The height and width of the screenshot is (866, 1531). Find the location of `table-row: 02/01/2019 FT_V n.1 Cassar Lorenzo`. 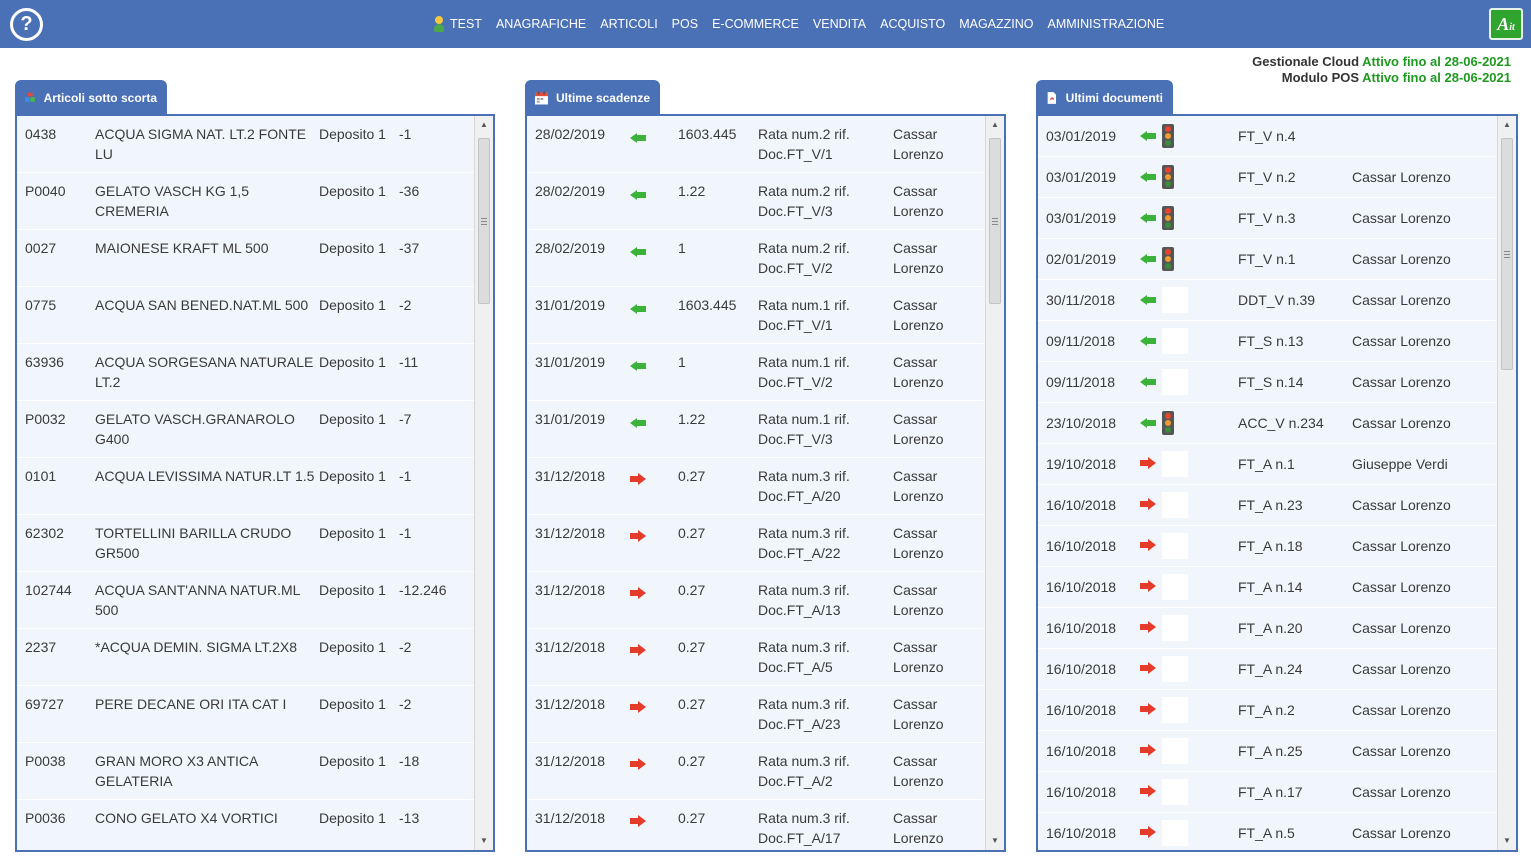

table-row: 02/01/2019 FT_V n.1 Cassar Lorenzo is located at coordinates (1268, 259).